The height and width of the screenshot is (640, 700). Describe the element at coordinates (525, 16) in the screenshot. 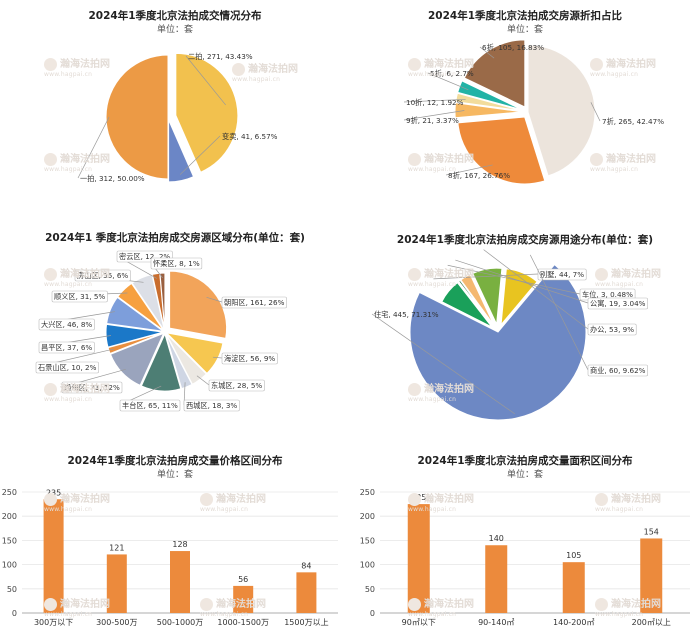

I see `chart-title: 2024年1季度北京法拍成交房源折扣占比` at that location.